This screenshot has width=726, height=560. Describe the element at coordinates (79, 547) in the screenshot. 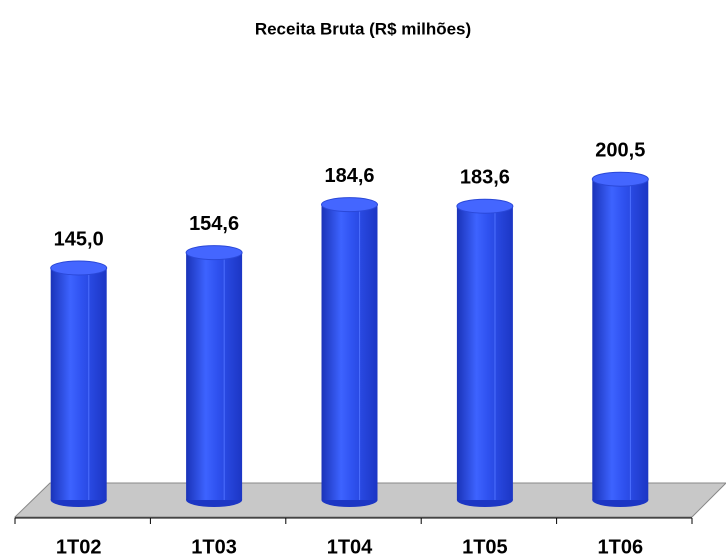

I see `x-tick-label: 1T02` at that location.